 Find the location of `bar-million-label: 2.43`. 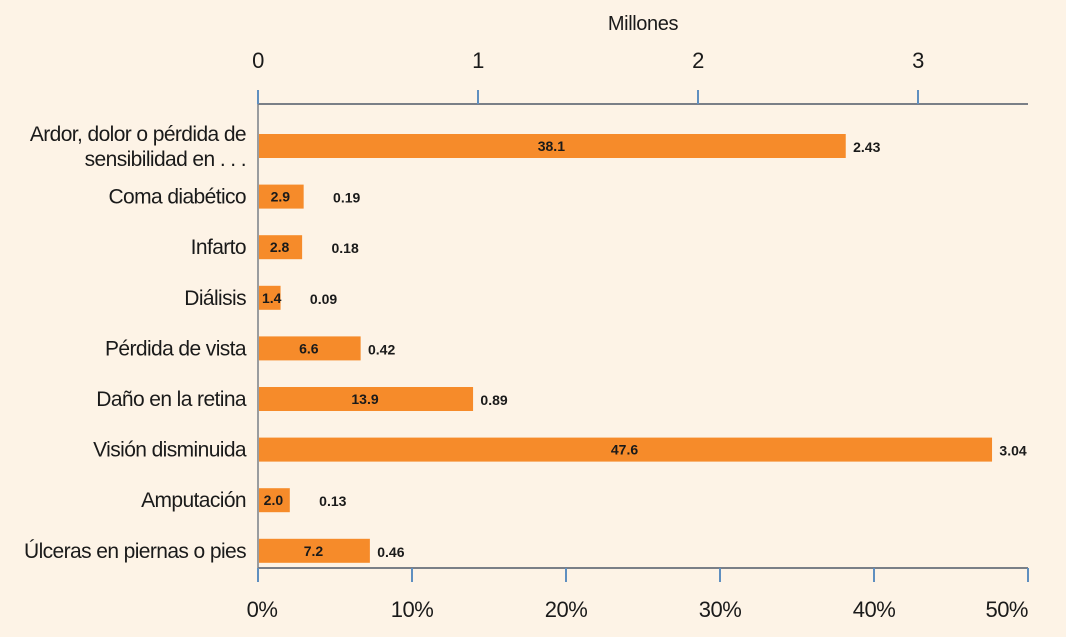

bar-million-label: 2.43 is located at coordinates (866, 147).